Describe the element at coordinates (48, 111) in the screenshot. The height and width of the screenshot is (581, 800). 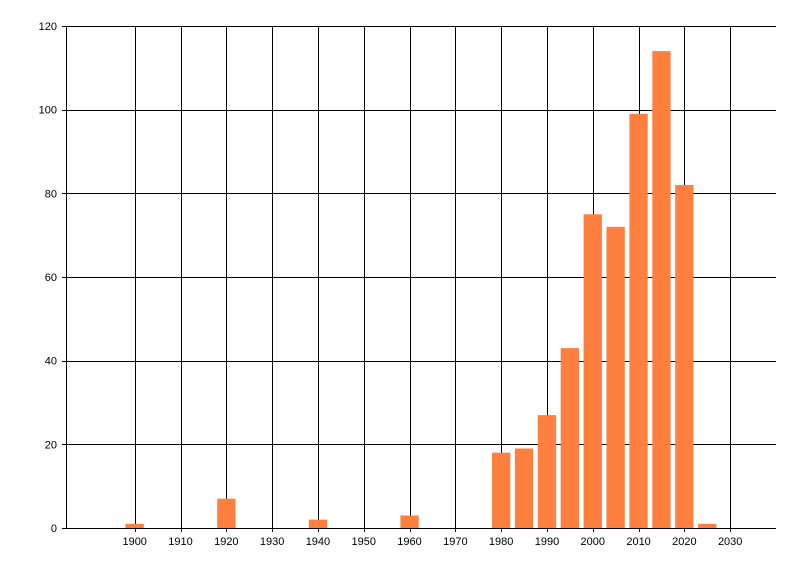
I see `y-tick-label-100: 100` at that location.